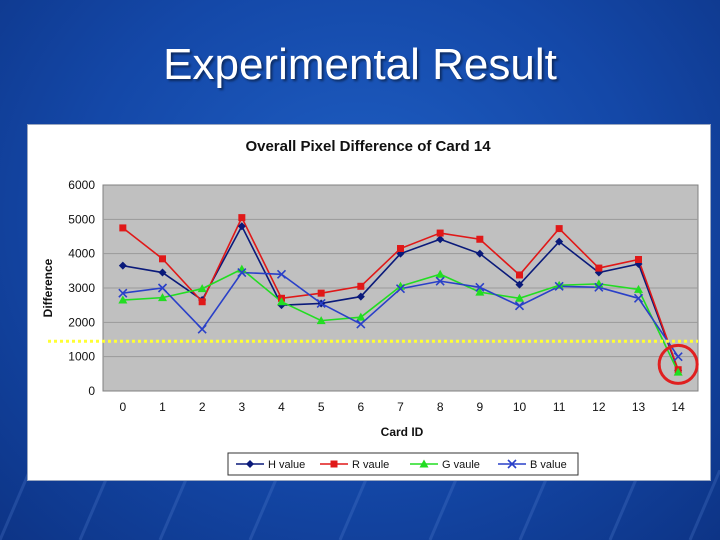 The image size is (720, 540). What do you see at coordinates (402, 432) in the screenshot?
I see `x-axis-label: Card ID` at bounding box center [402, 432].